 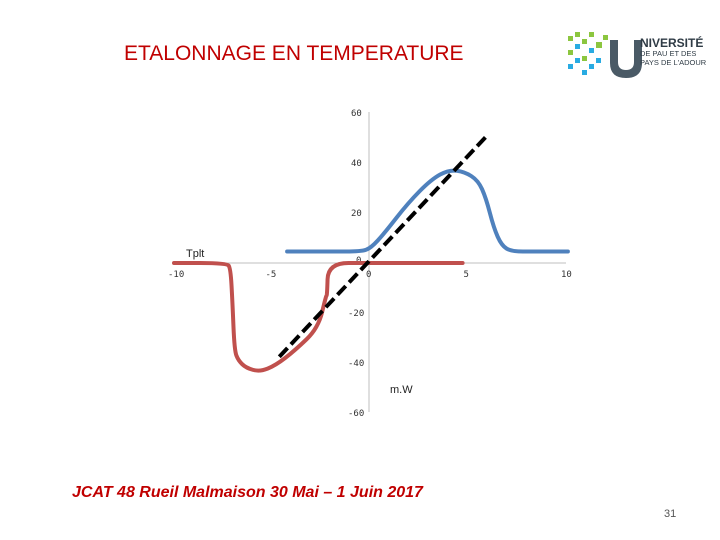 What do you see at coordinates (356, 414) in the screenshot?
I see `y-tick-label: -60` at bounding box center [356, 414].